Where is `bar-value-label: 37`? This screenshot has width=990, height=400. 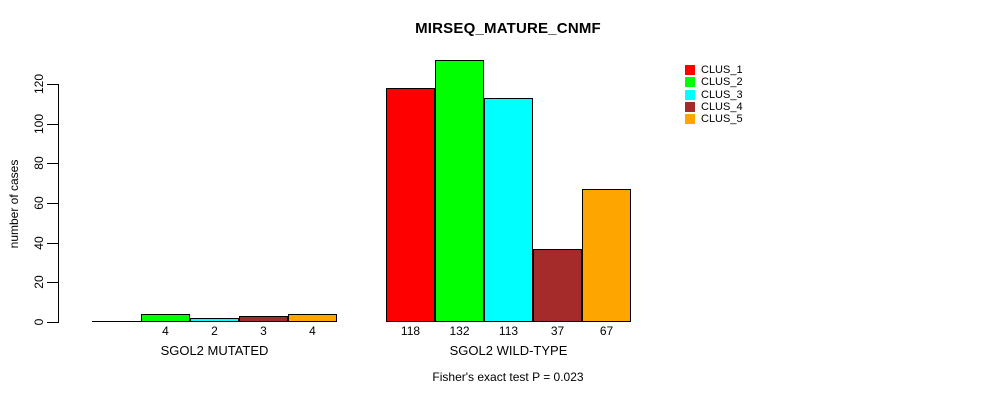 bar-value-label: 37 is located at coordinates (557, 331).